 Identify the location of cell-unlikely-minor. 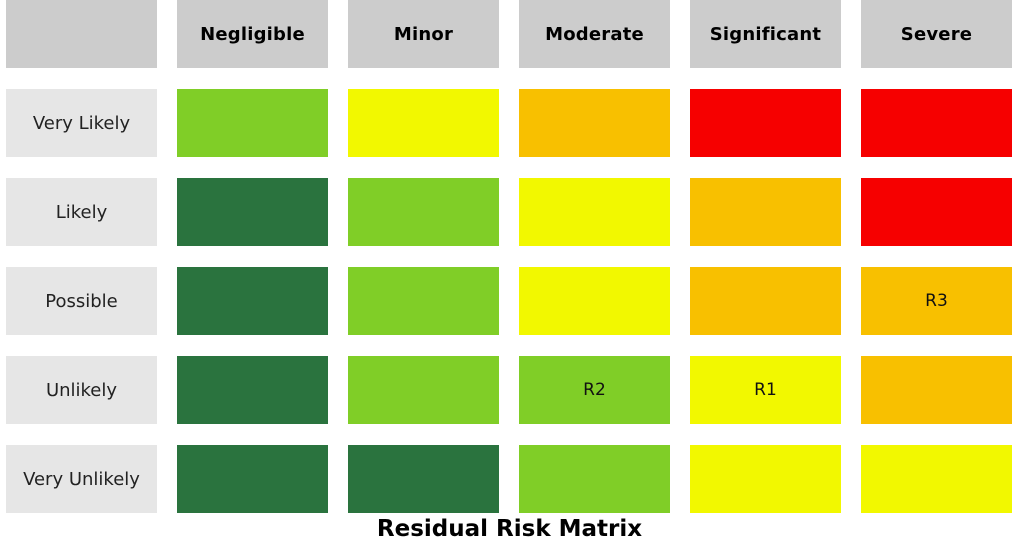
(423, 390).